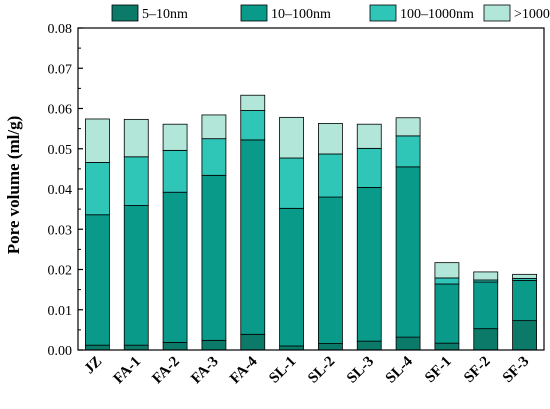 This screenshot has width=550, height=409. I want to click on x-tick-label: SF-1, so click(438, 370).